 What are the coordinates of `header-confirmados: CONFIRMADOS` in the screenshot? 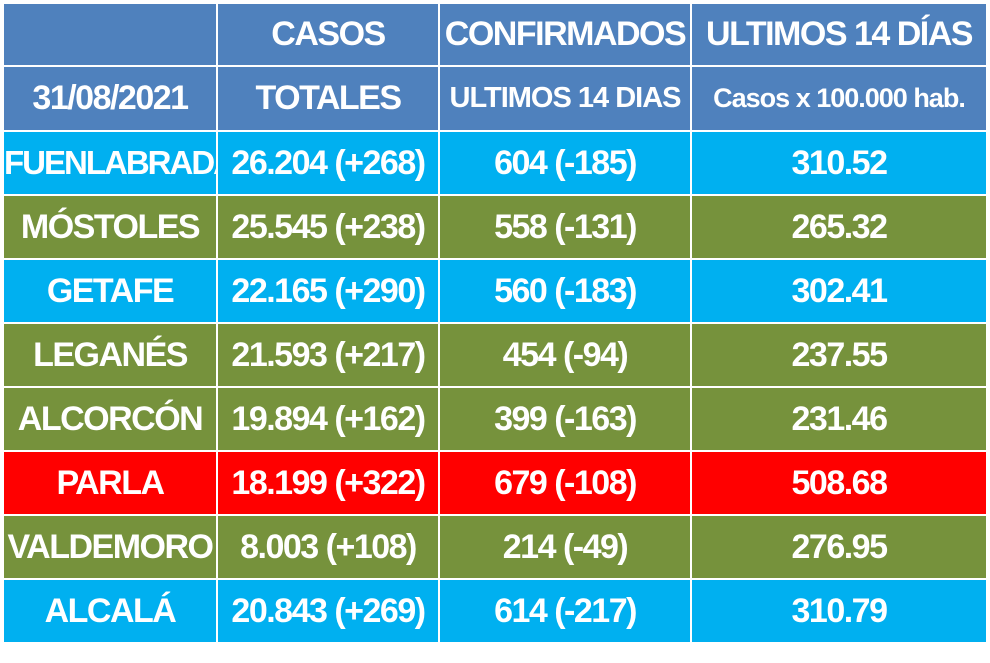 It's located at (565, 34).